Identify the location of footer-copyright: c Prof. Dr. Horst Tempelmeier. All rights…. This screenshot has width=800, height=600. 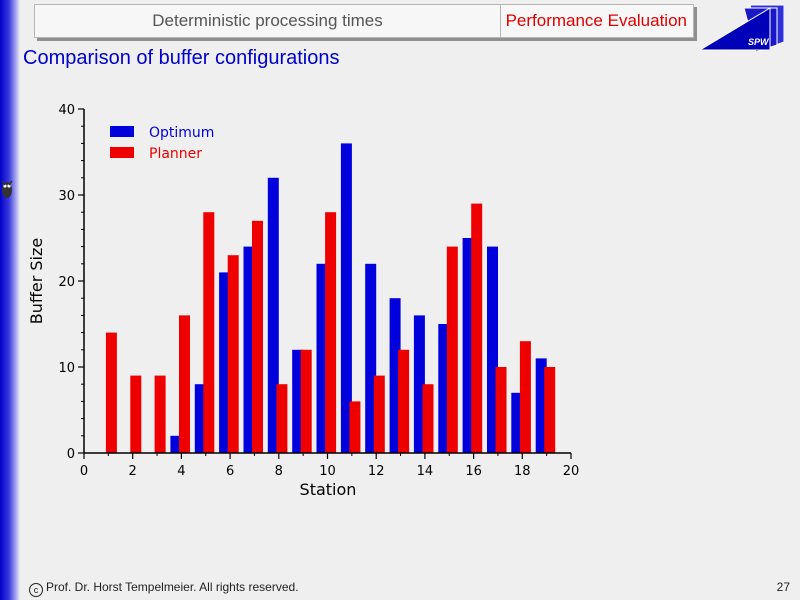
(164, 588).